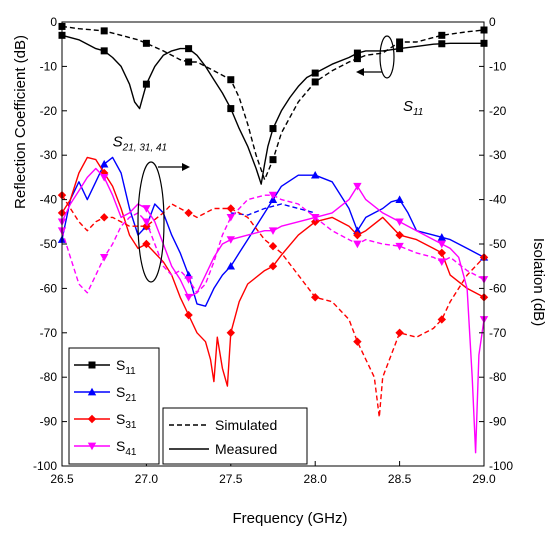  What do you see at coordinates (360, 72) in the screenshot?
I see `s11-callout-arrowhead` at bounding box center [360, 72].